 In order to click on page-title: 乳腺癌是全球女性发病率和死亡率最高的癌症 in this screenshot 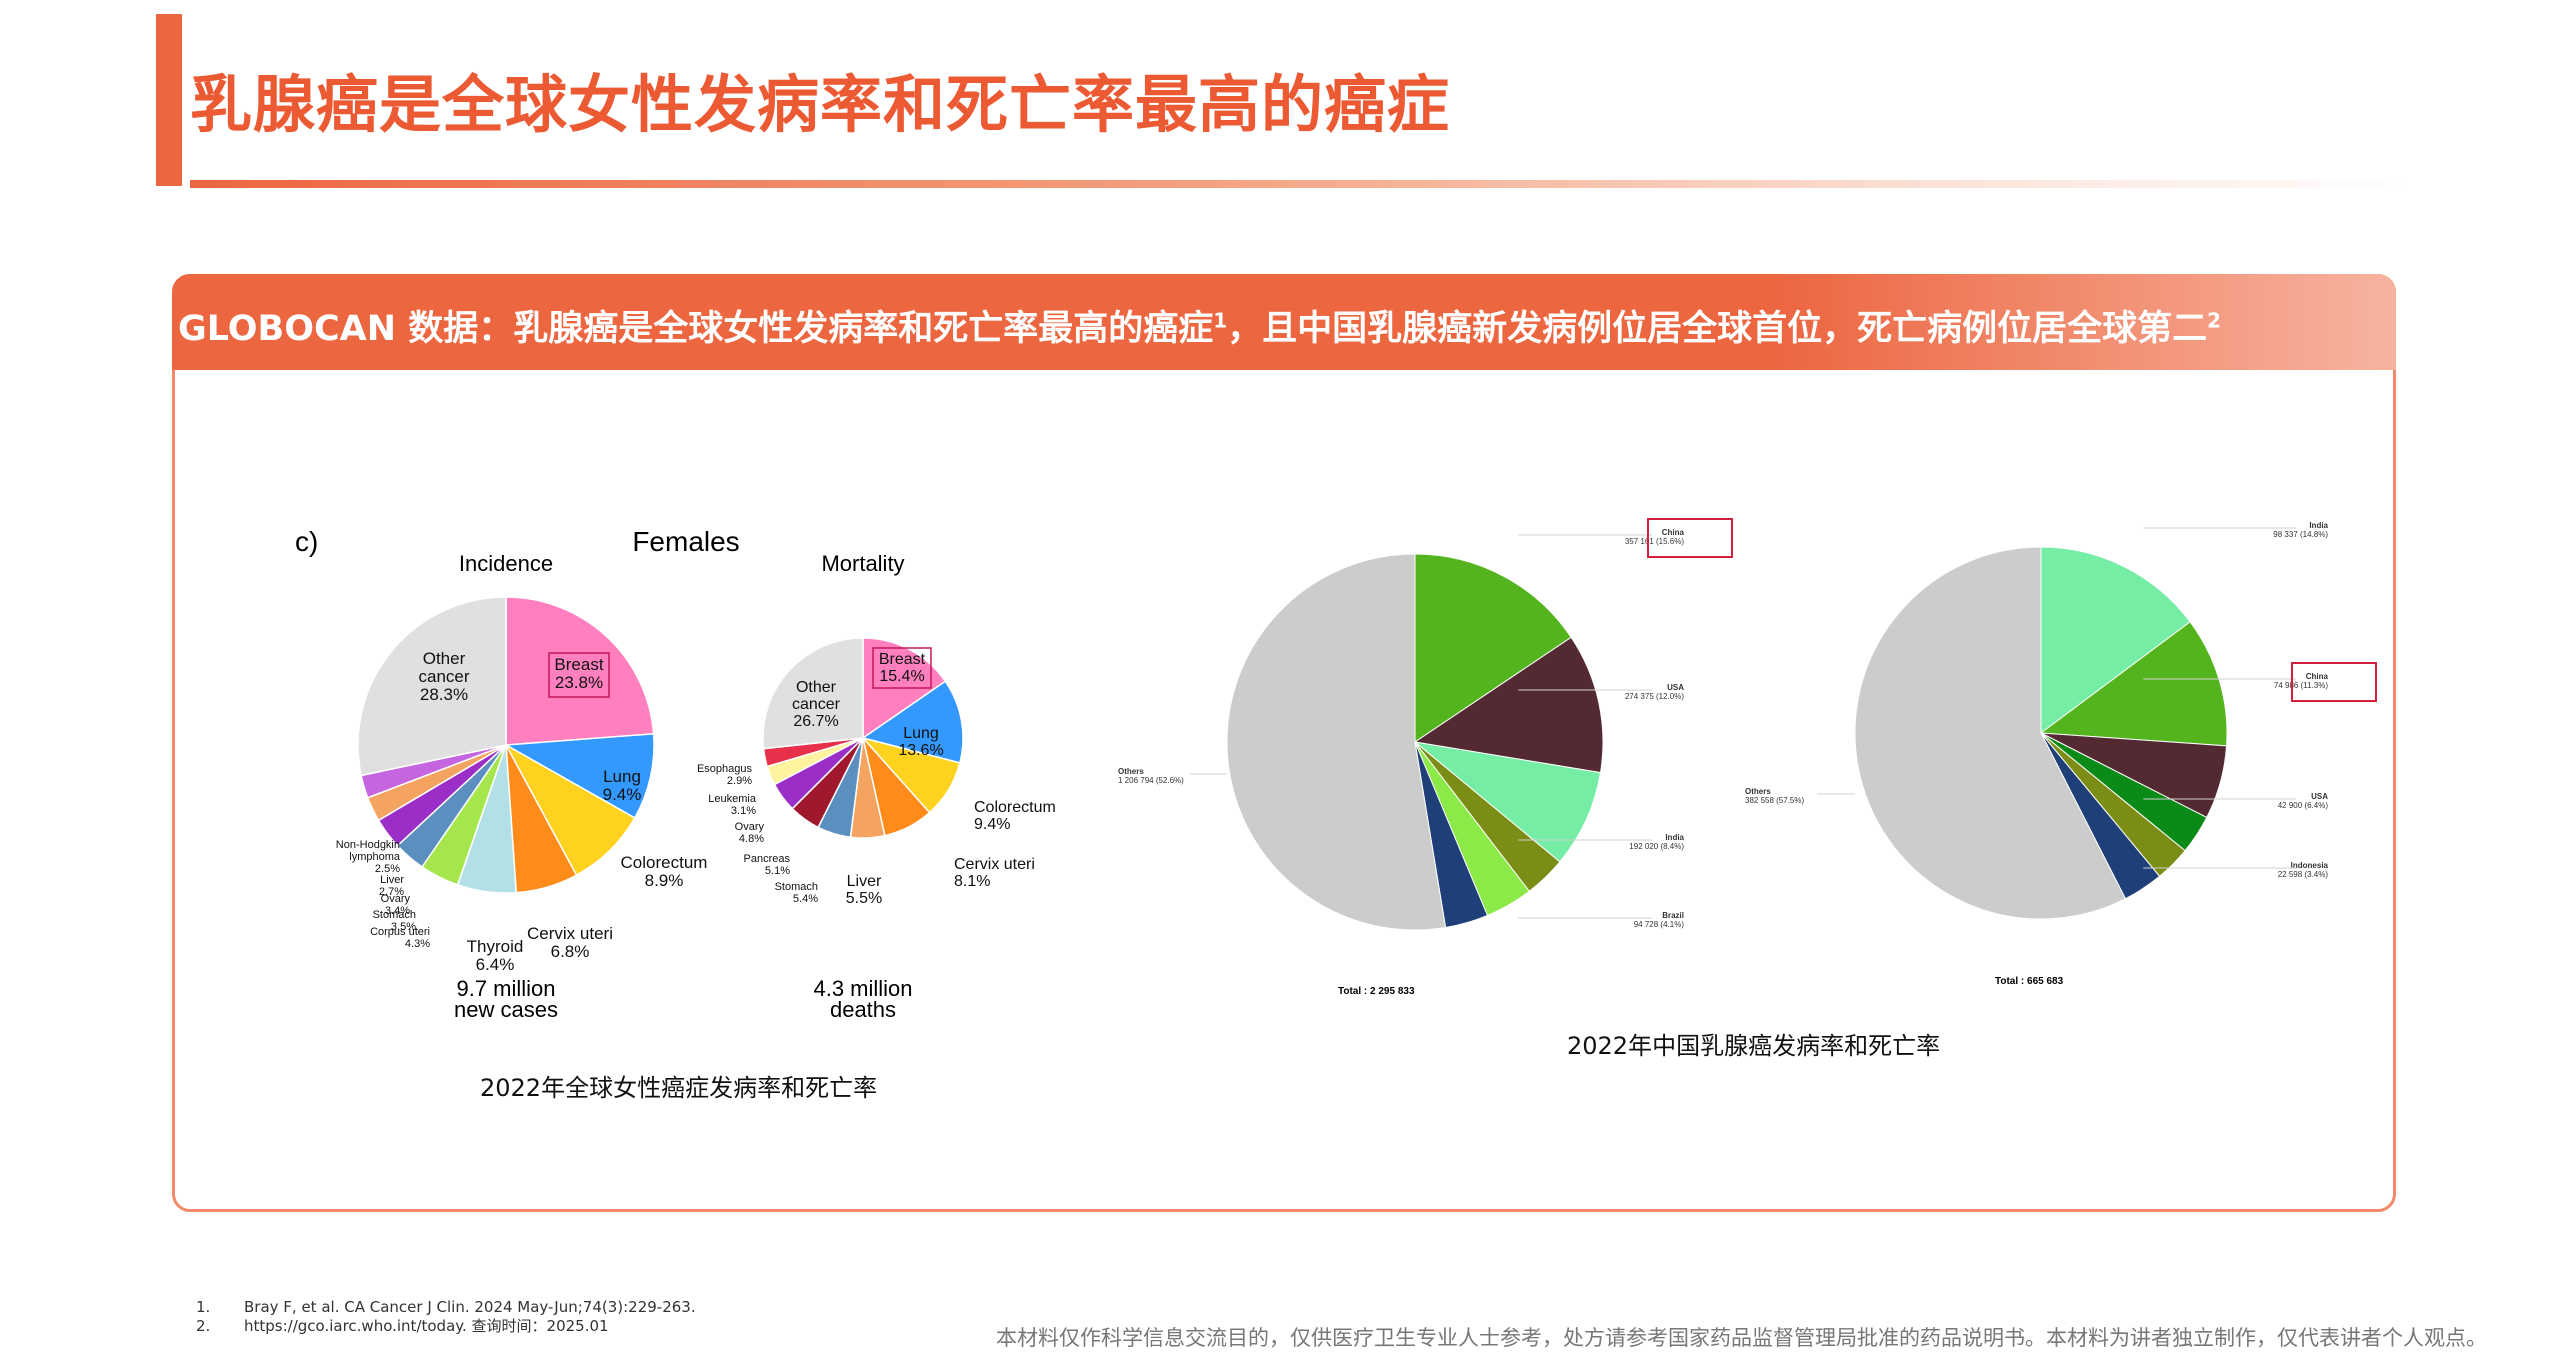, I will do `click(820, 104)`.